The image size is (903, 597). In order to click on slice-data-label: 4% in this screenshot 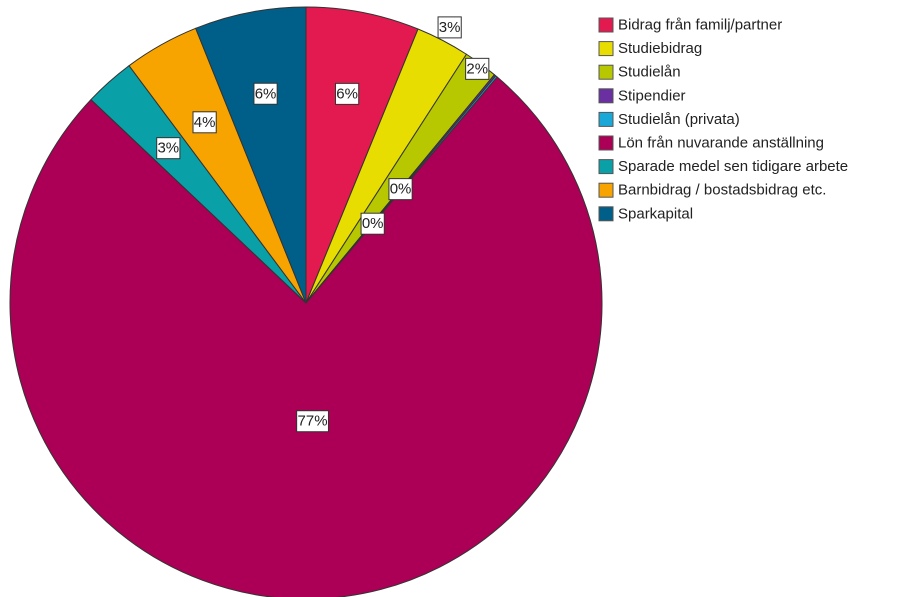, I will do `click(204, 122)`.